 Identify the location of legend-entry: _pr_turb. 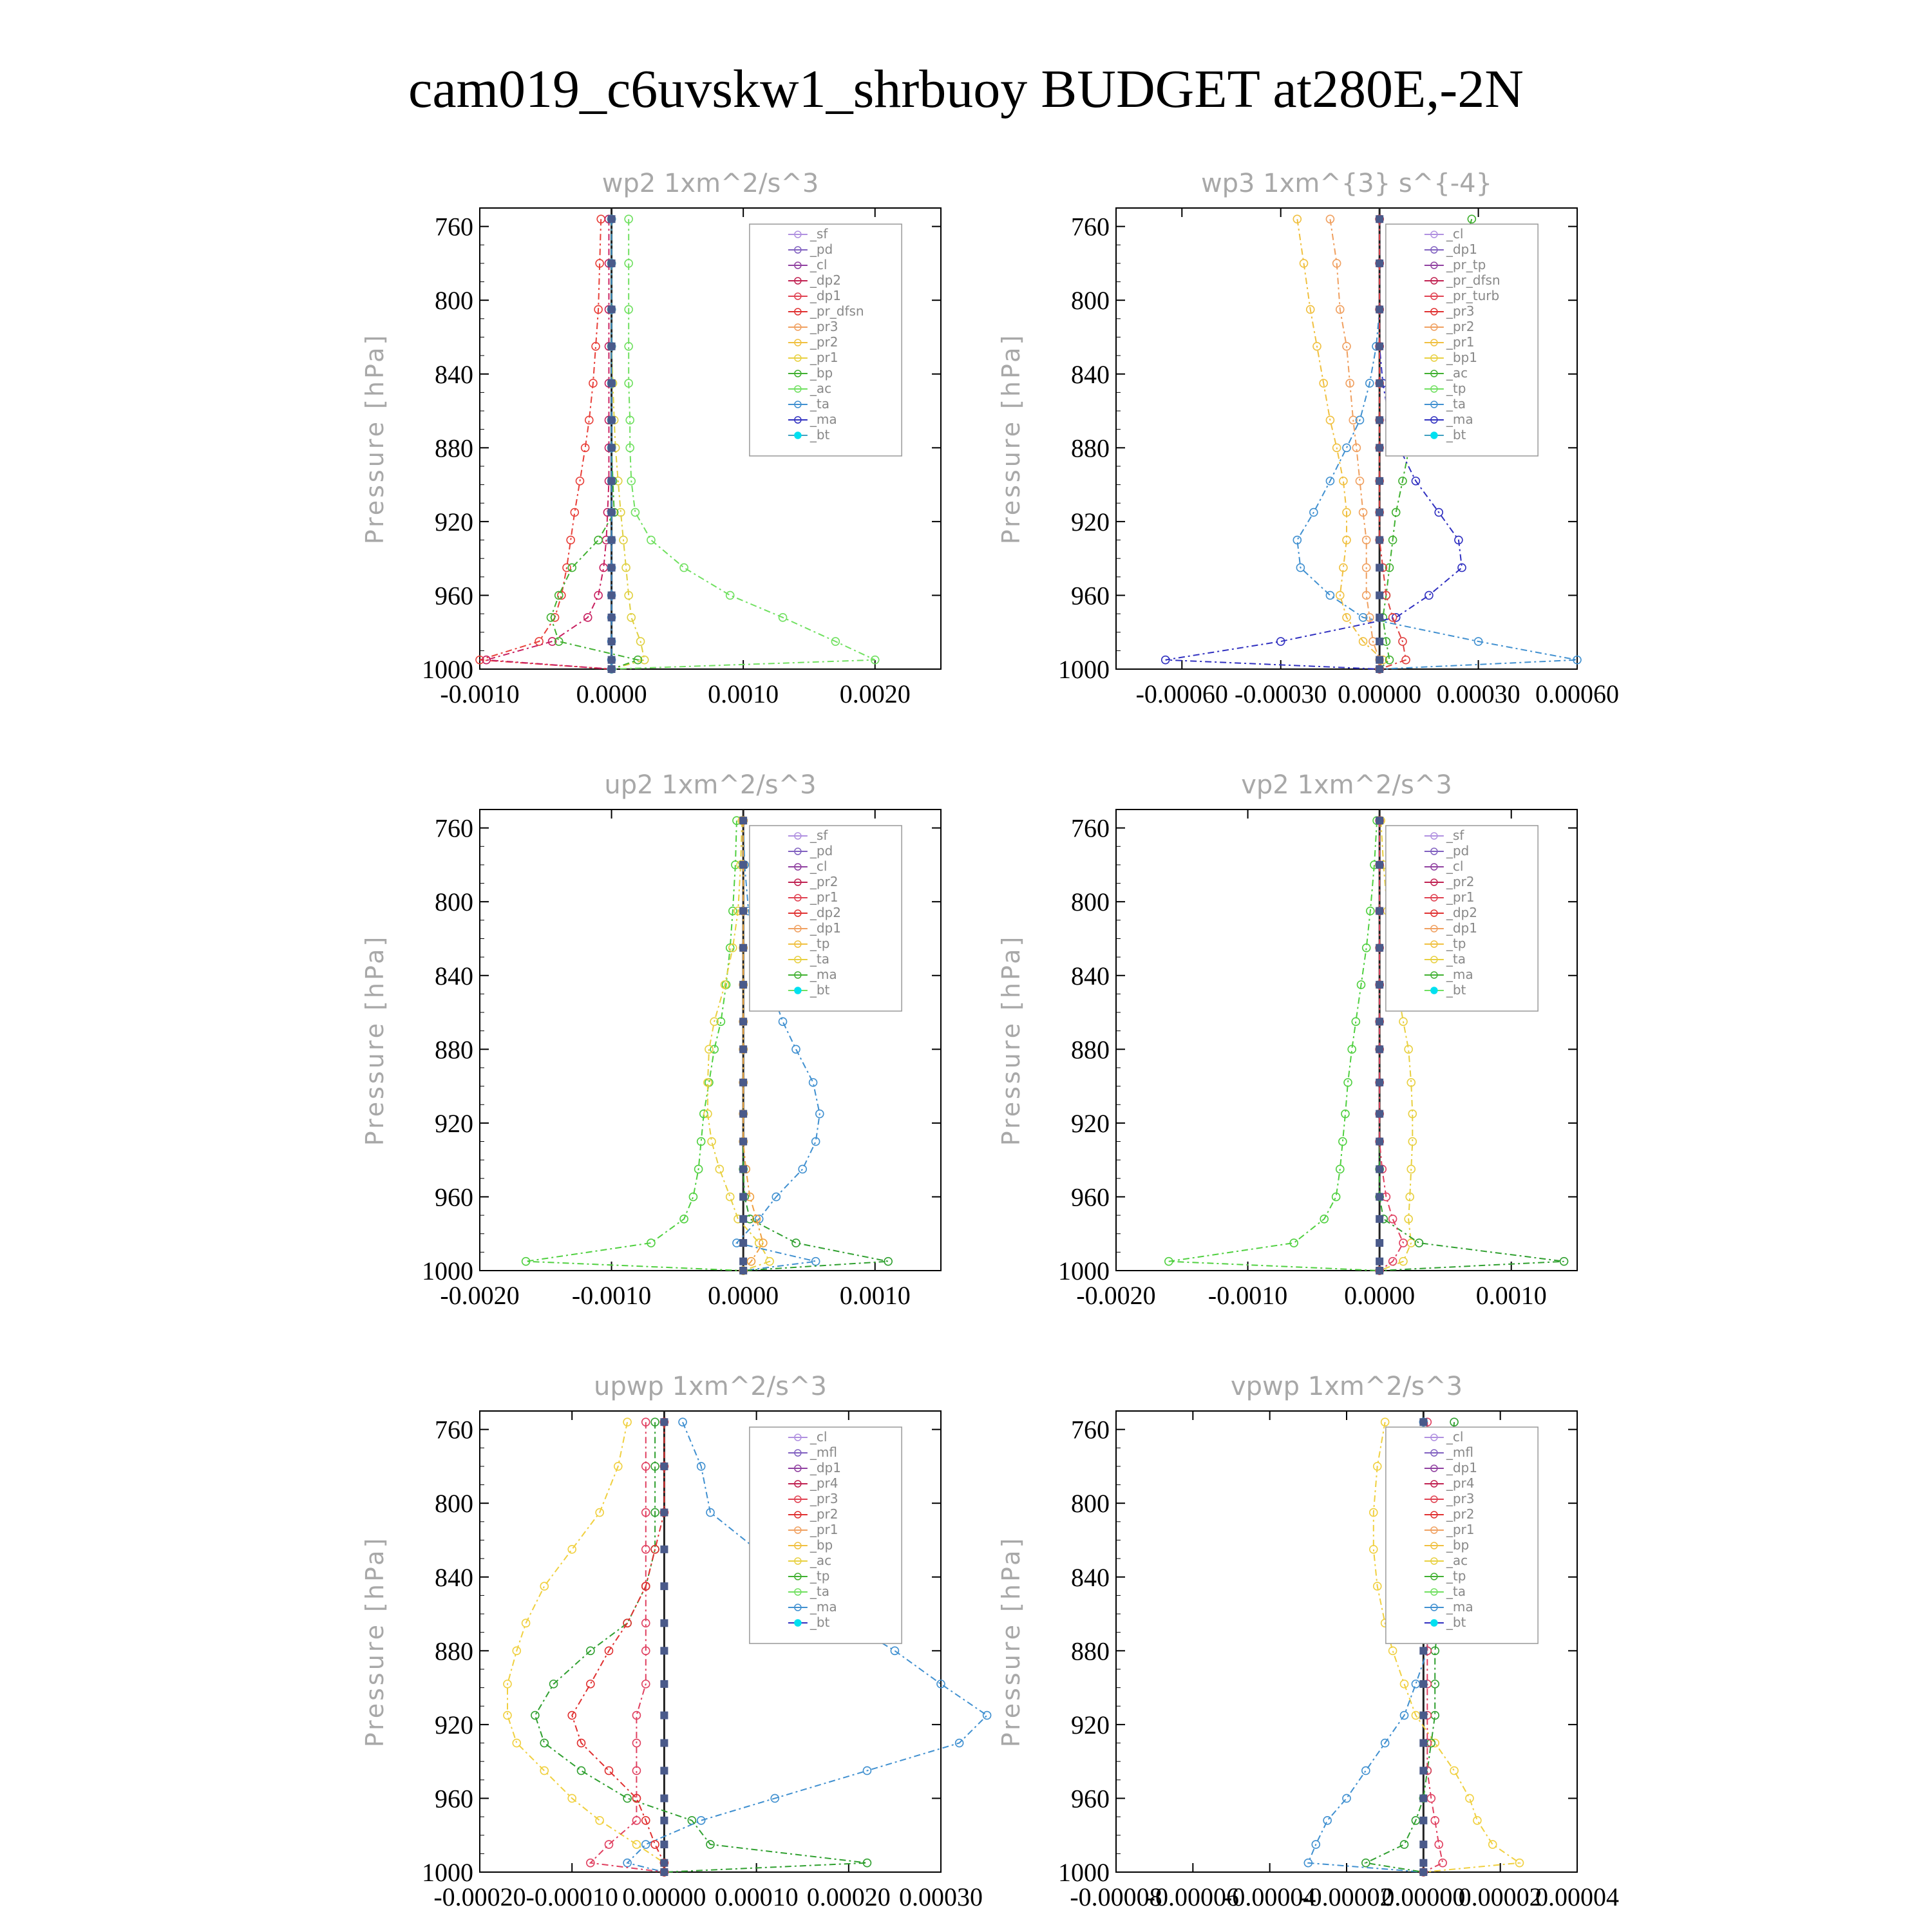
(1473, 295).